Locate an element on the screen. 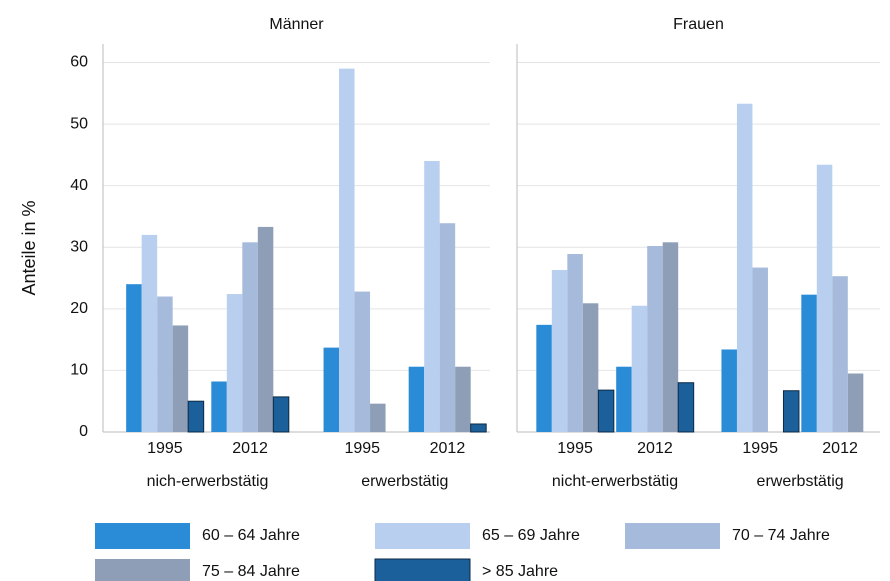  legend-label: > 85 Jahre is located at coordinates (520, 571).